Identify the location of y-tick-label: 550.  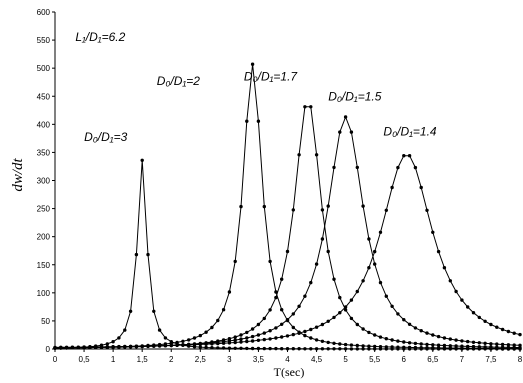
(44, 40).